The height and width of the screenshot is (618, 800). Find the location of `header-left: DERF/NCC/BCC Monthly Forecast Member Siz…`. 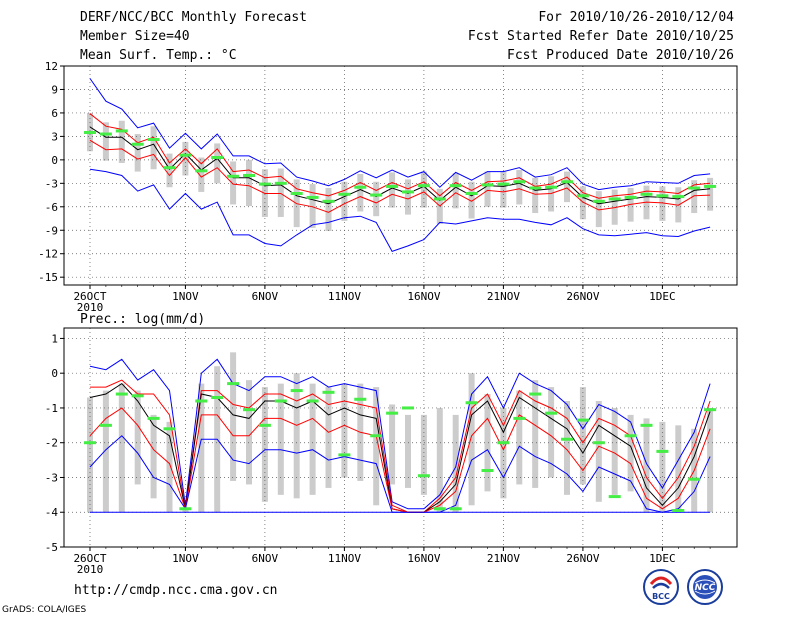

header-left: DERF/NCC/BCC Monthly Forecast Member Siz… is located at coordinates (193, 38).